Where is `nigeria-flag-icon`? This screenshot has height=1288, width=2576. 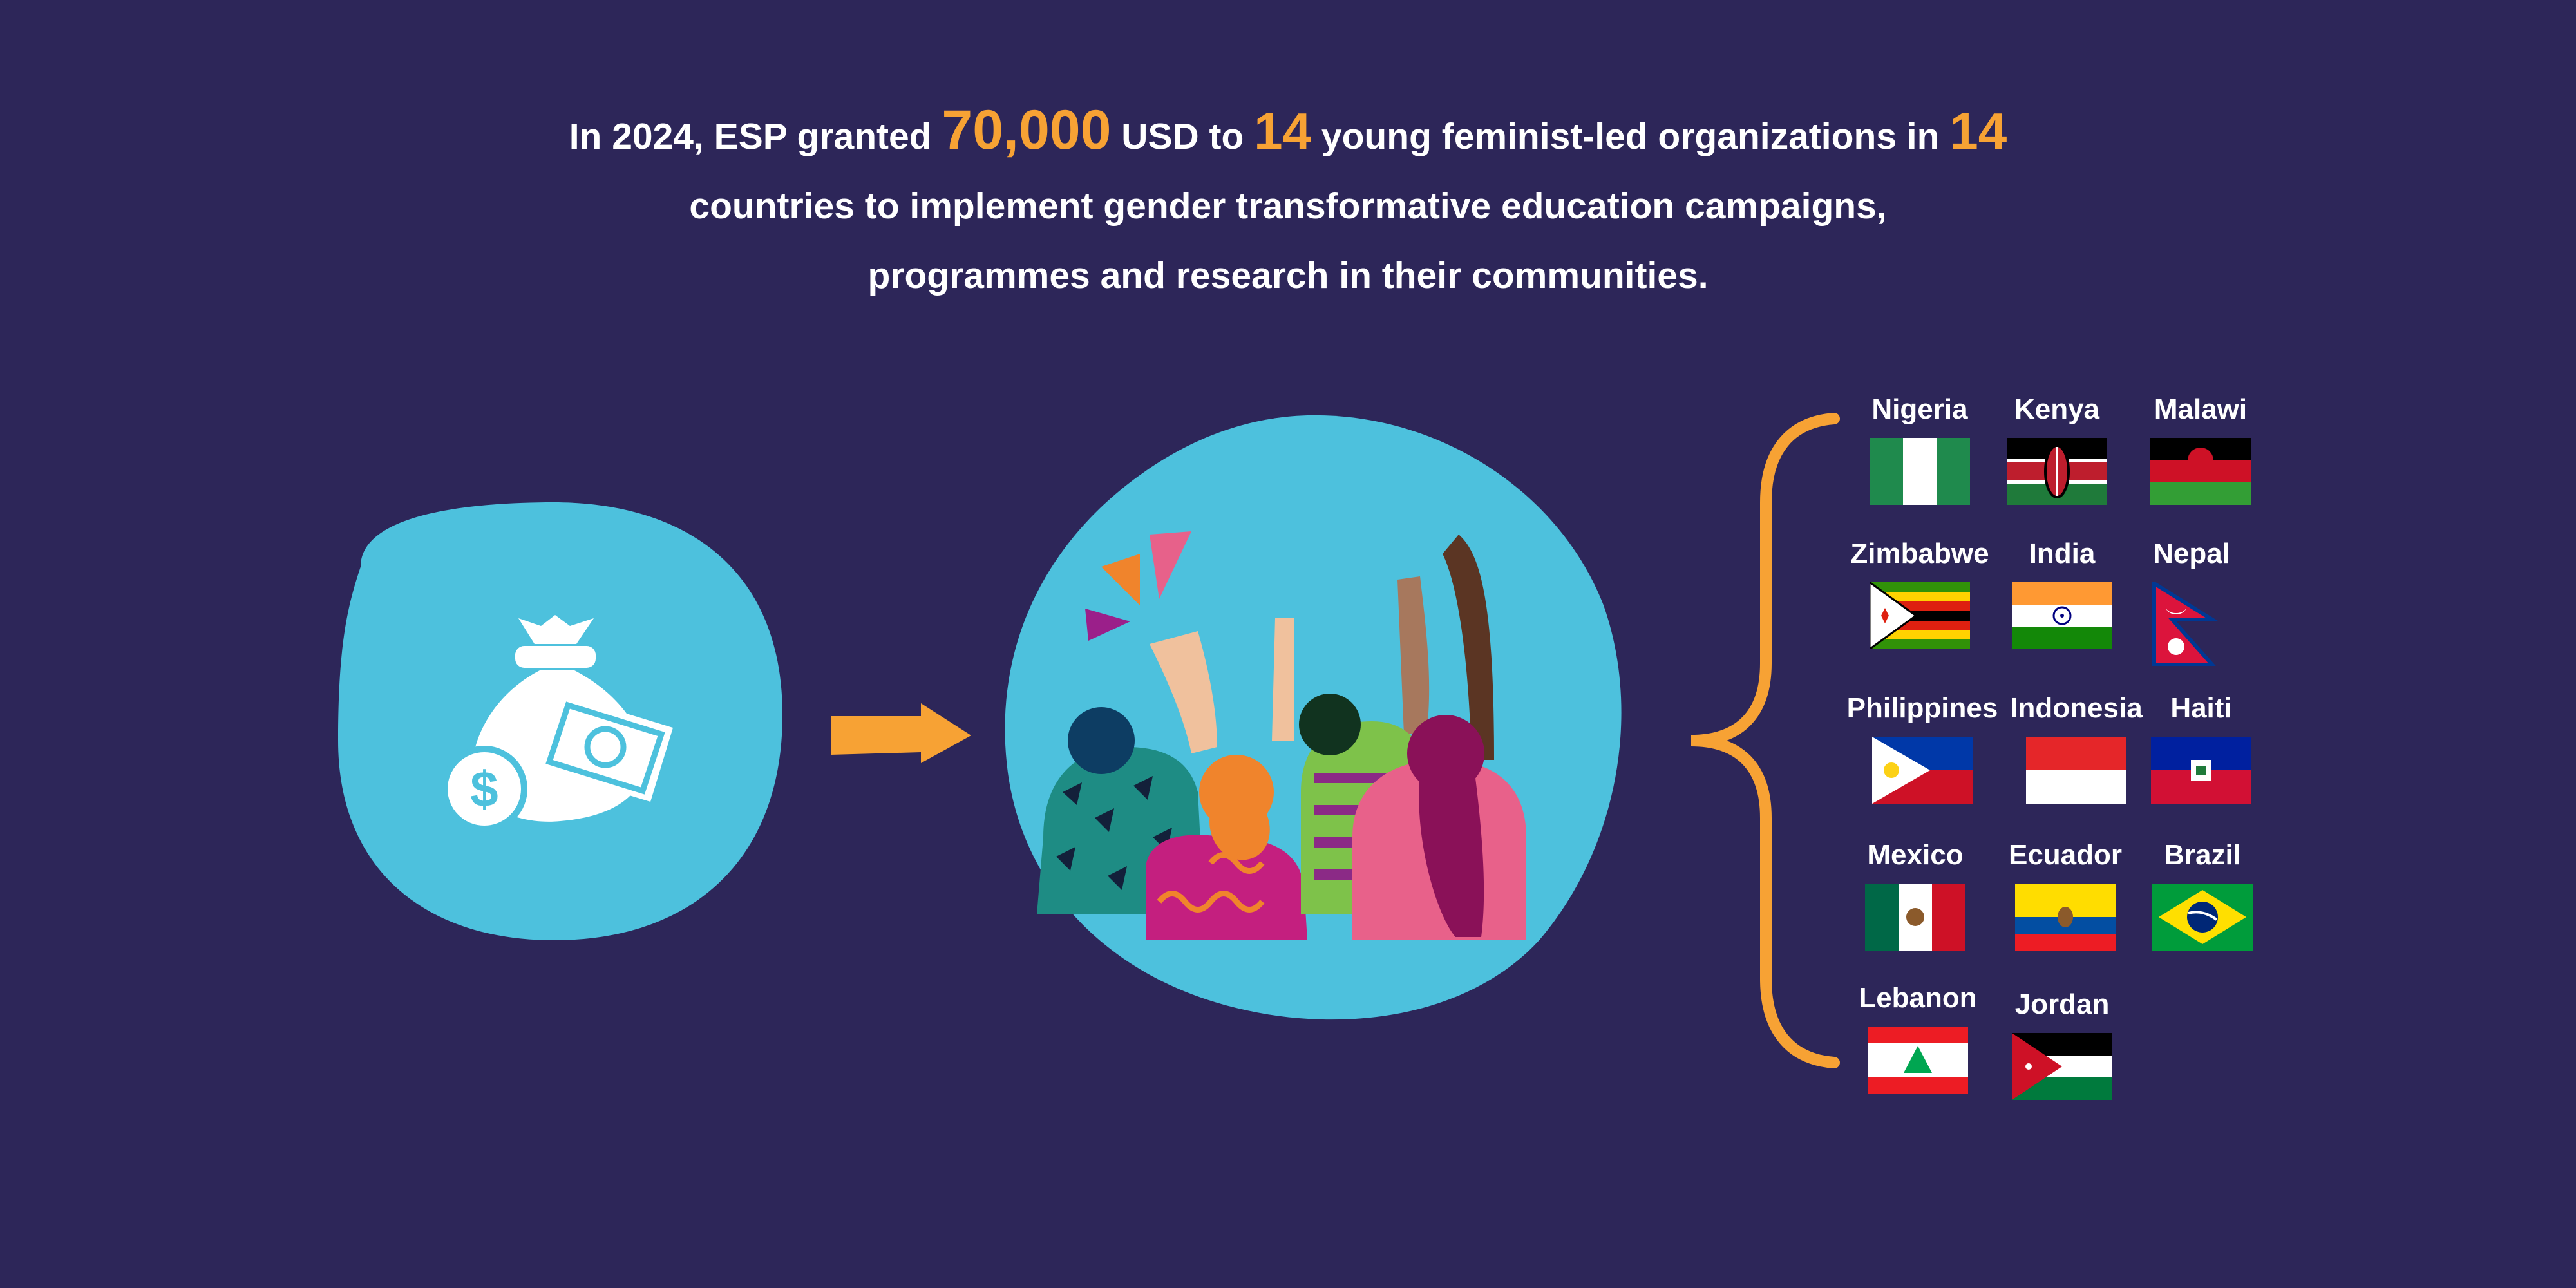
nigeria-flag-icon is located at coordinates (1920, 471).